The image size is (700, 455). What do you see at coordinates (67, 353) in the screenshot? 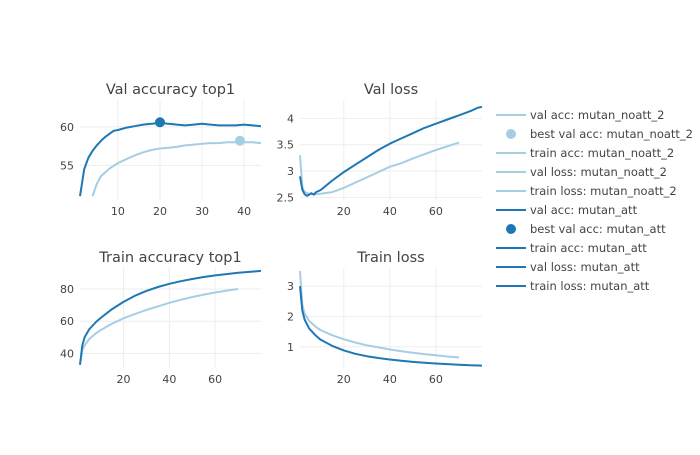
I see `y-tick-label: 40` at bounding box center [67, 353].